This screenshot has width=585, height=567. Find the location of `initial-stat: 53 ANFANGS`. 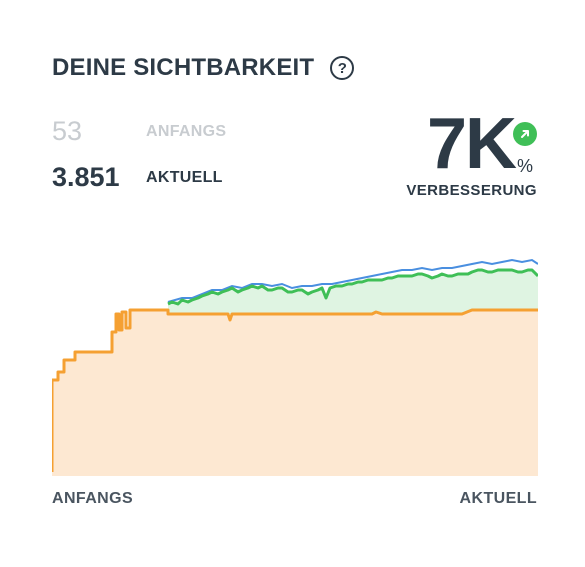

initial-stat: 53 ANFANGS is located at coordinates (139, 131).